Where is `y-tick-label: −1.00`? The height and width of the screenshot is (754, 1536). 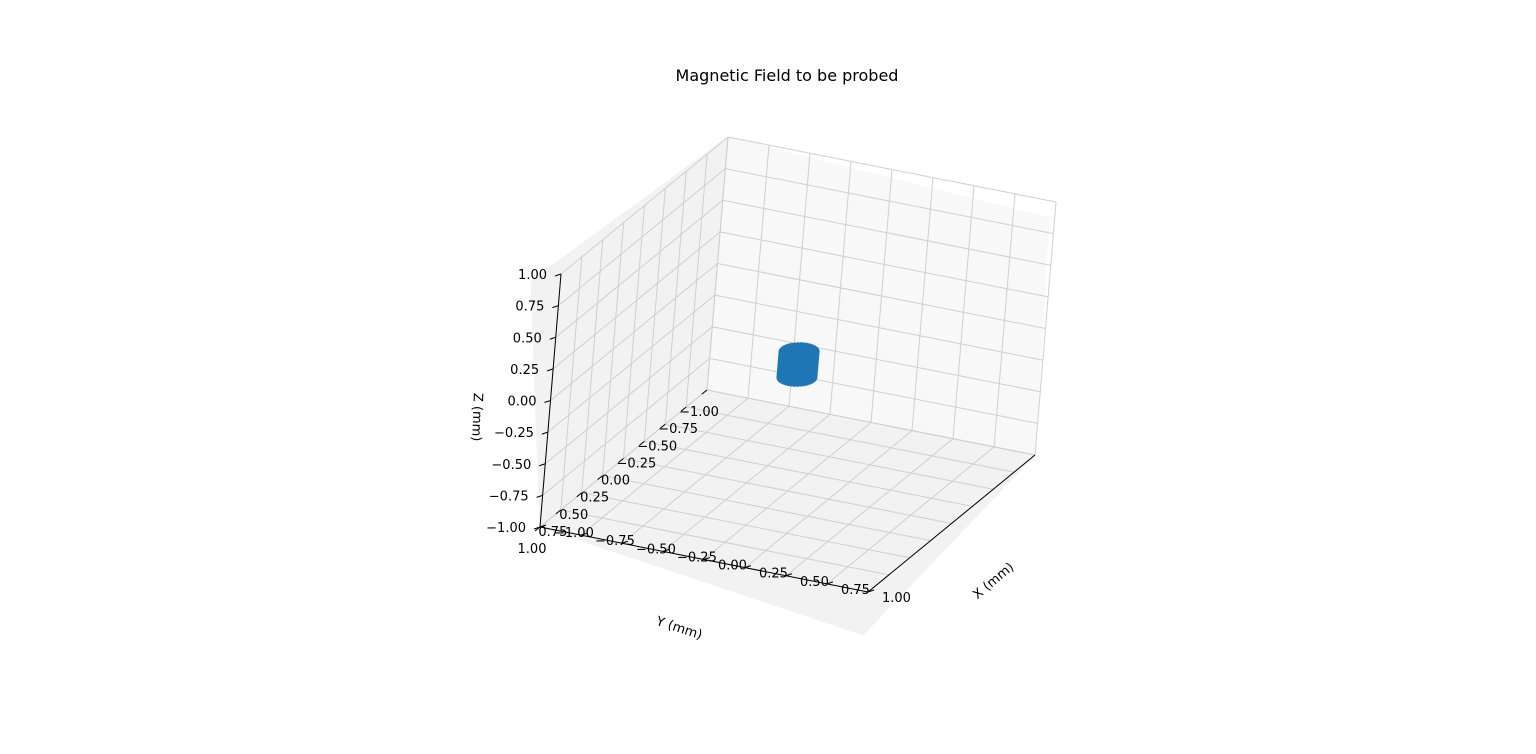
y-tick-label: −1.00 is located at coordinates (699, 412).